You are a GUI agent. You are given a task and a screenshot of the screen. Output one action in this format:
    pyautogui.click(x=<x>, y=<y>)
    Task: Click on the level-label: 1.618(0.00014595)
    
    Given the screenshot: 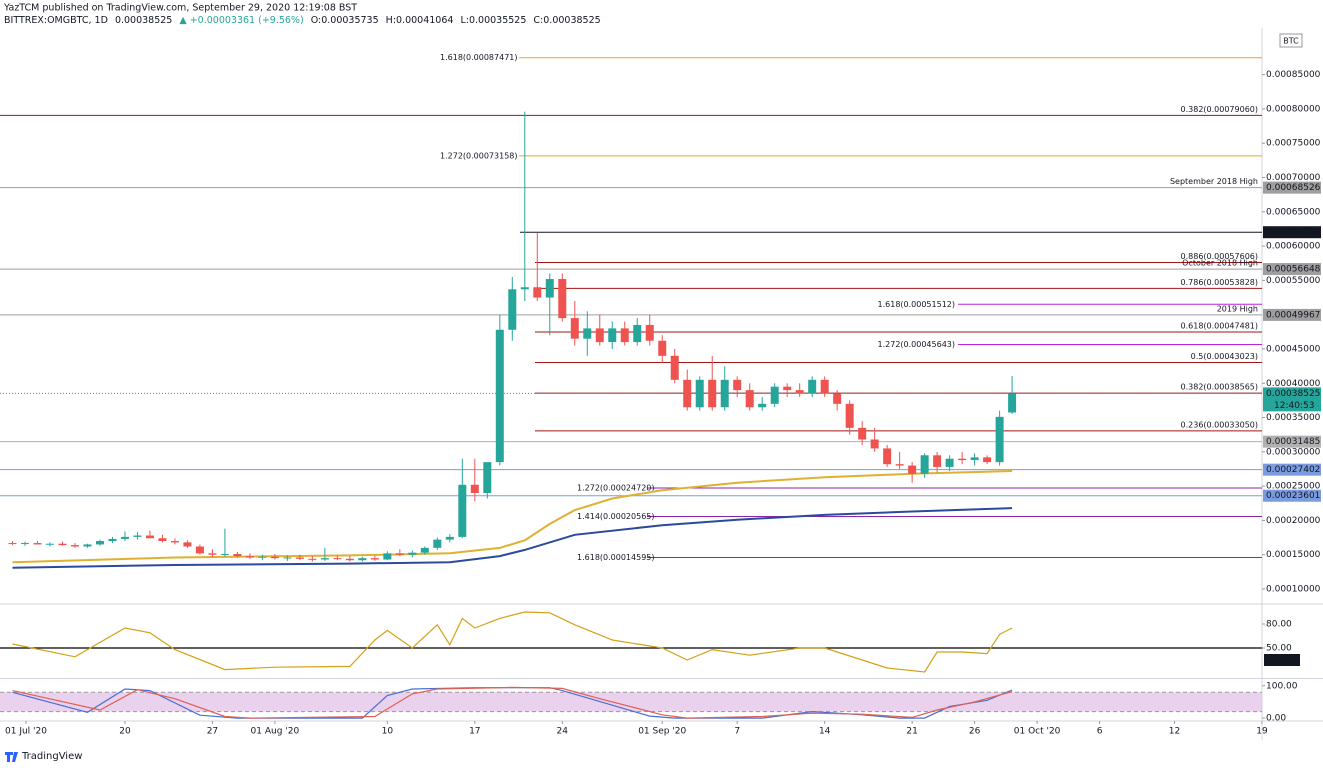 What is the action you would take?
    pyautogui.click(x=616, y=557)
    